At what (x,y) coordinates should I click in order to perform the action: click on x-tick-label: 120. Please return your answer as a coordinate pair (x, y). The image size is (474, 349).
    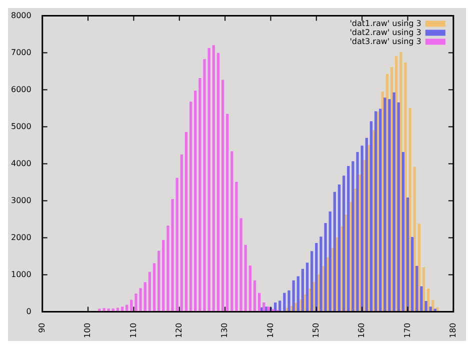
    Looking at the image, I should click on (179, 330).